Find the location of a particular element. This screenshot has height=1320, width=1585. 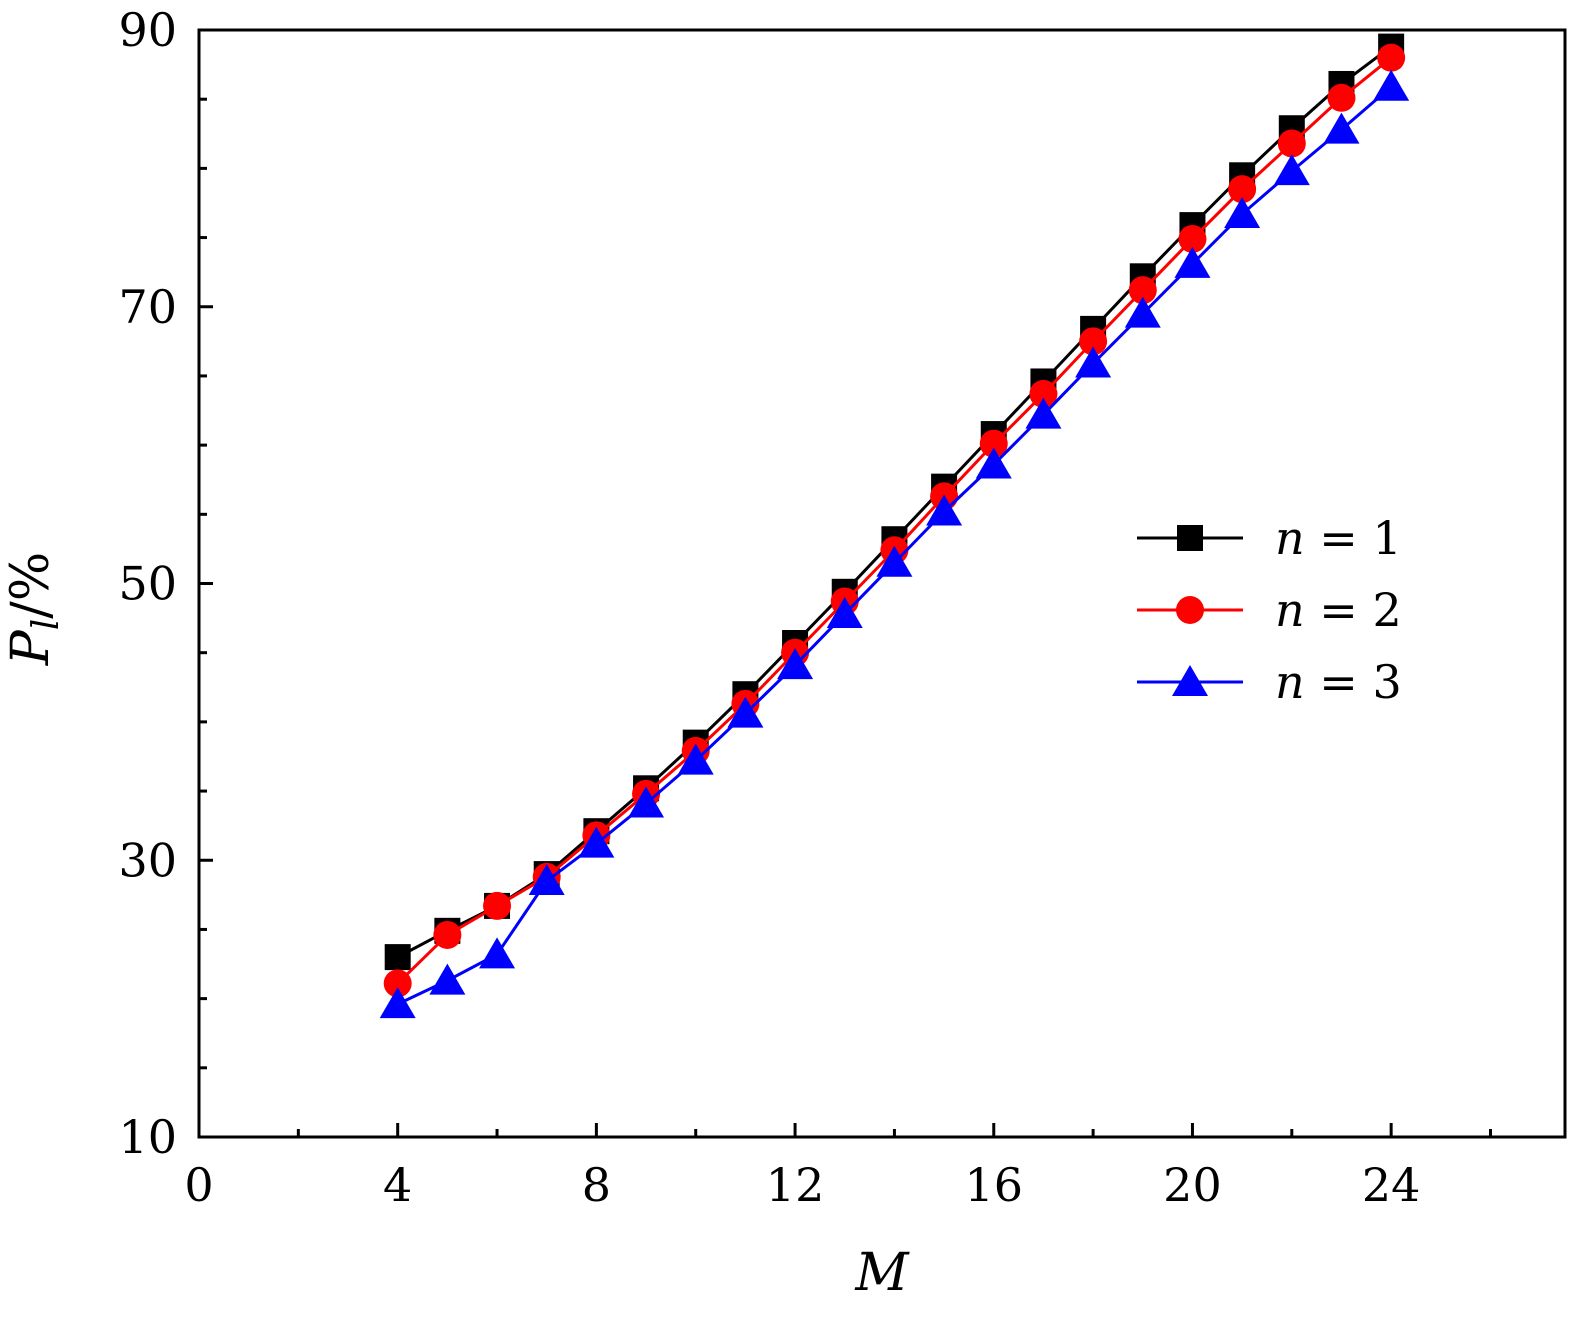

y-axis-title-main: P is located at coordinates (31, 647).